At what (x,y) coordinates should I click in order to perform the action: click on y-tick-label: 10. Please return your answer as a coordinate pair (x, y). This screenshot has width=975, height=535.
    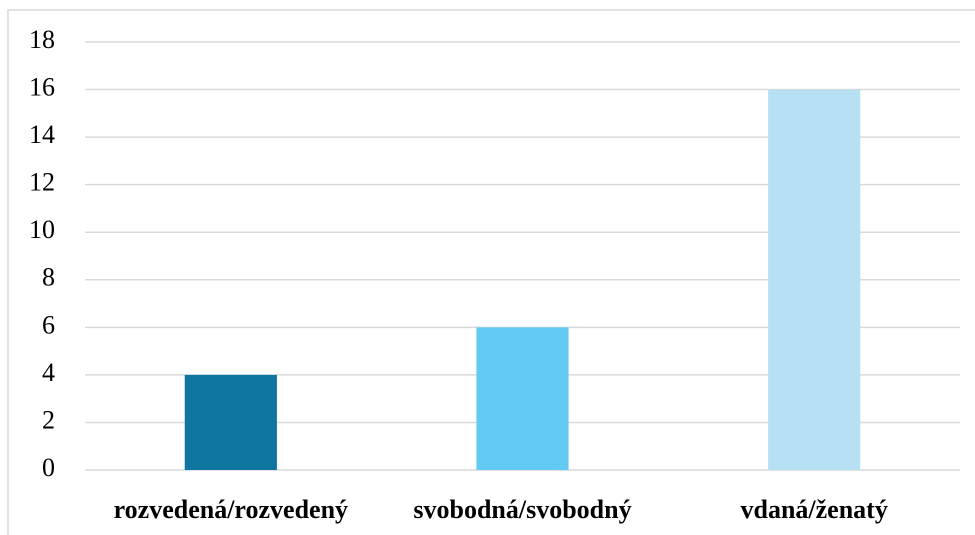
    Looking at the image, I should click on (42, 229).